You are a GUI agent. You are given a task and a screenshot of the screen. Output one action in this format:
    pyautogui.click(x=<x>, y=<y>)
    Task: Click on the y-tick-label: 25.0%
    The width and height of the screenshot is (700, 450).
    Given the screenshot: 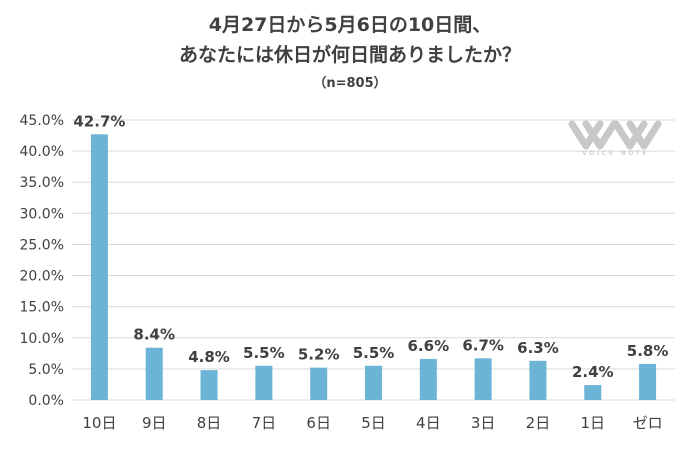 What is the action you would take?
    pyautogui.click(x=42, y=245)
    